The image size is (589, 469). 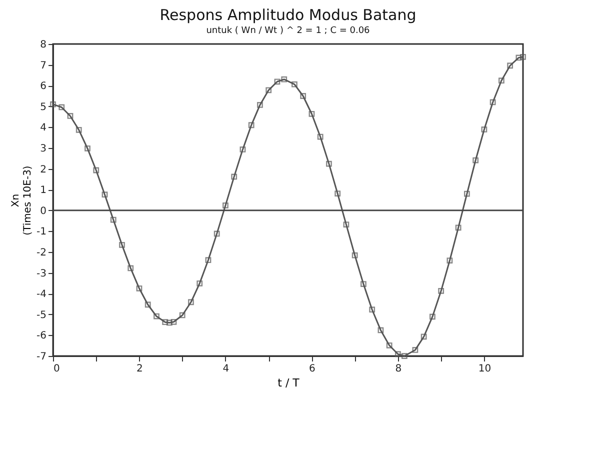 I want to click on y-tick-label: 7, so click(x=43, y=66).